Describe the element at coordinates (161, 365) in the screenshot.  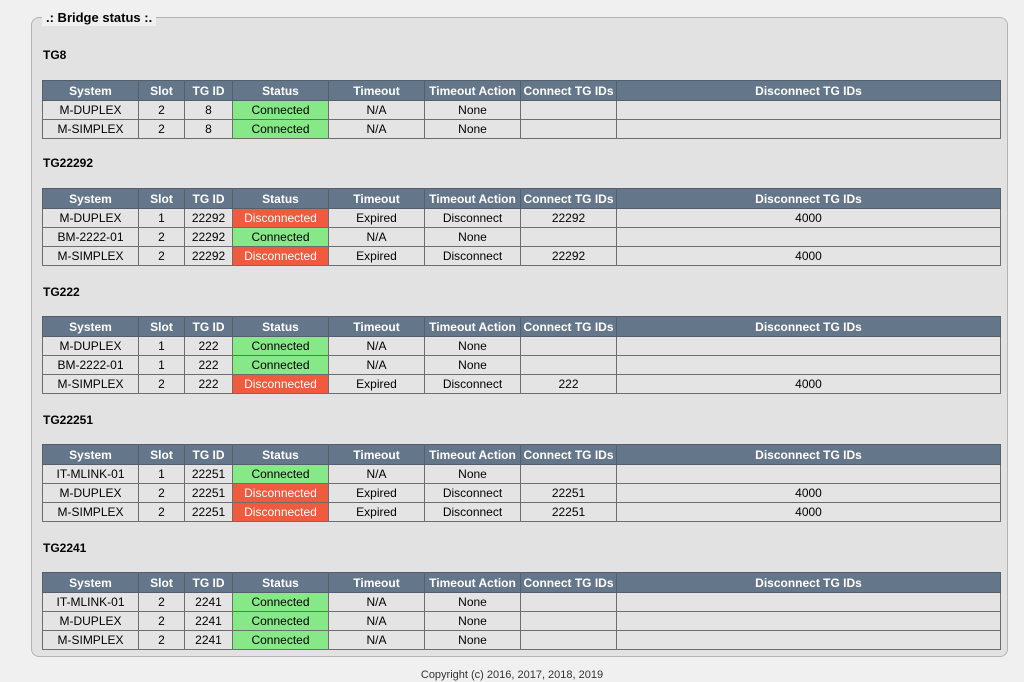
I see `cell-slot: 1` at that location.